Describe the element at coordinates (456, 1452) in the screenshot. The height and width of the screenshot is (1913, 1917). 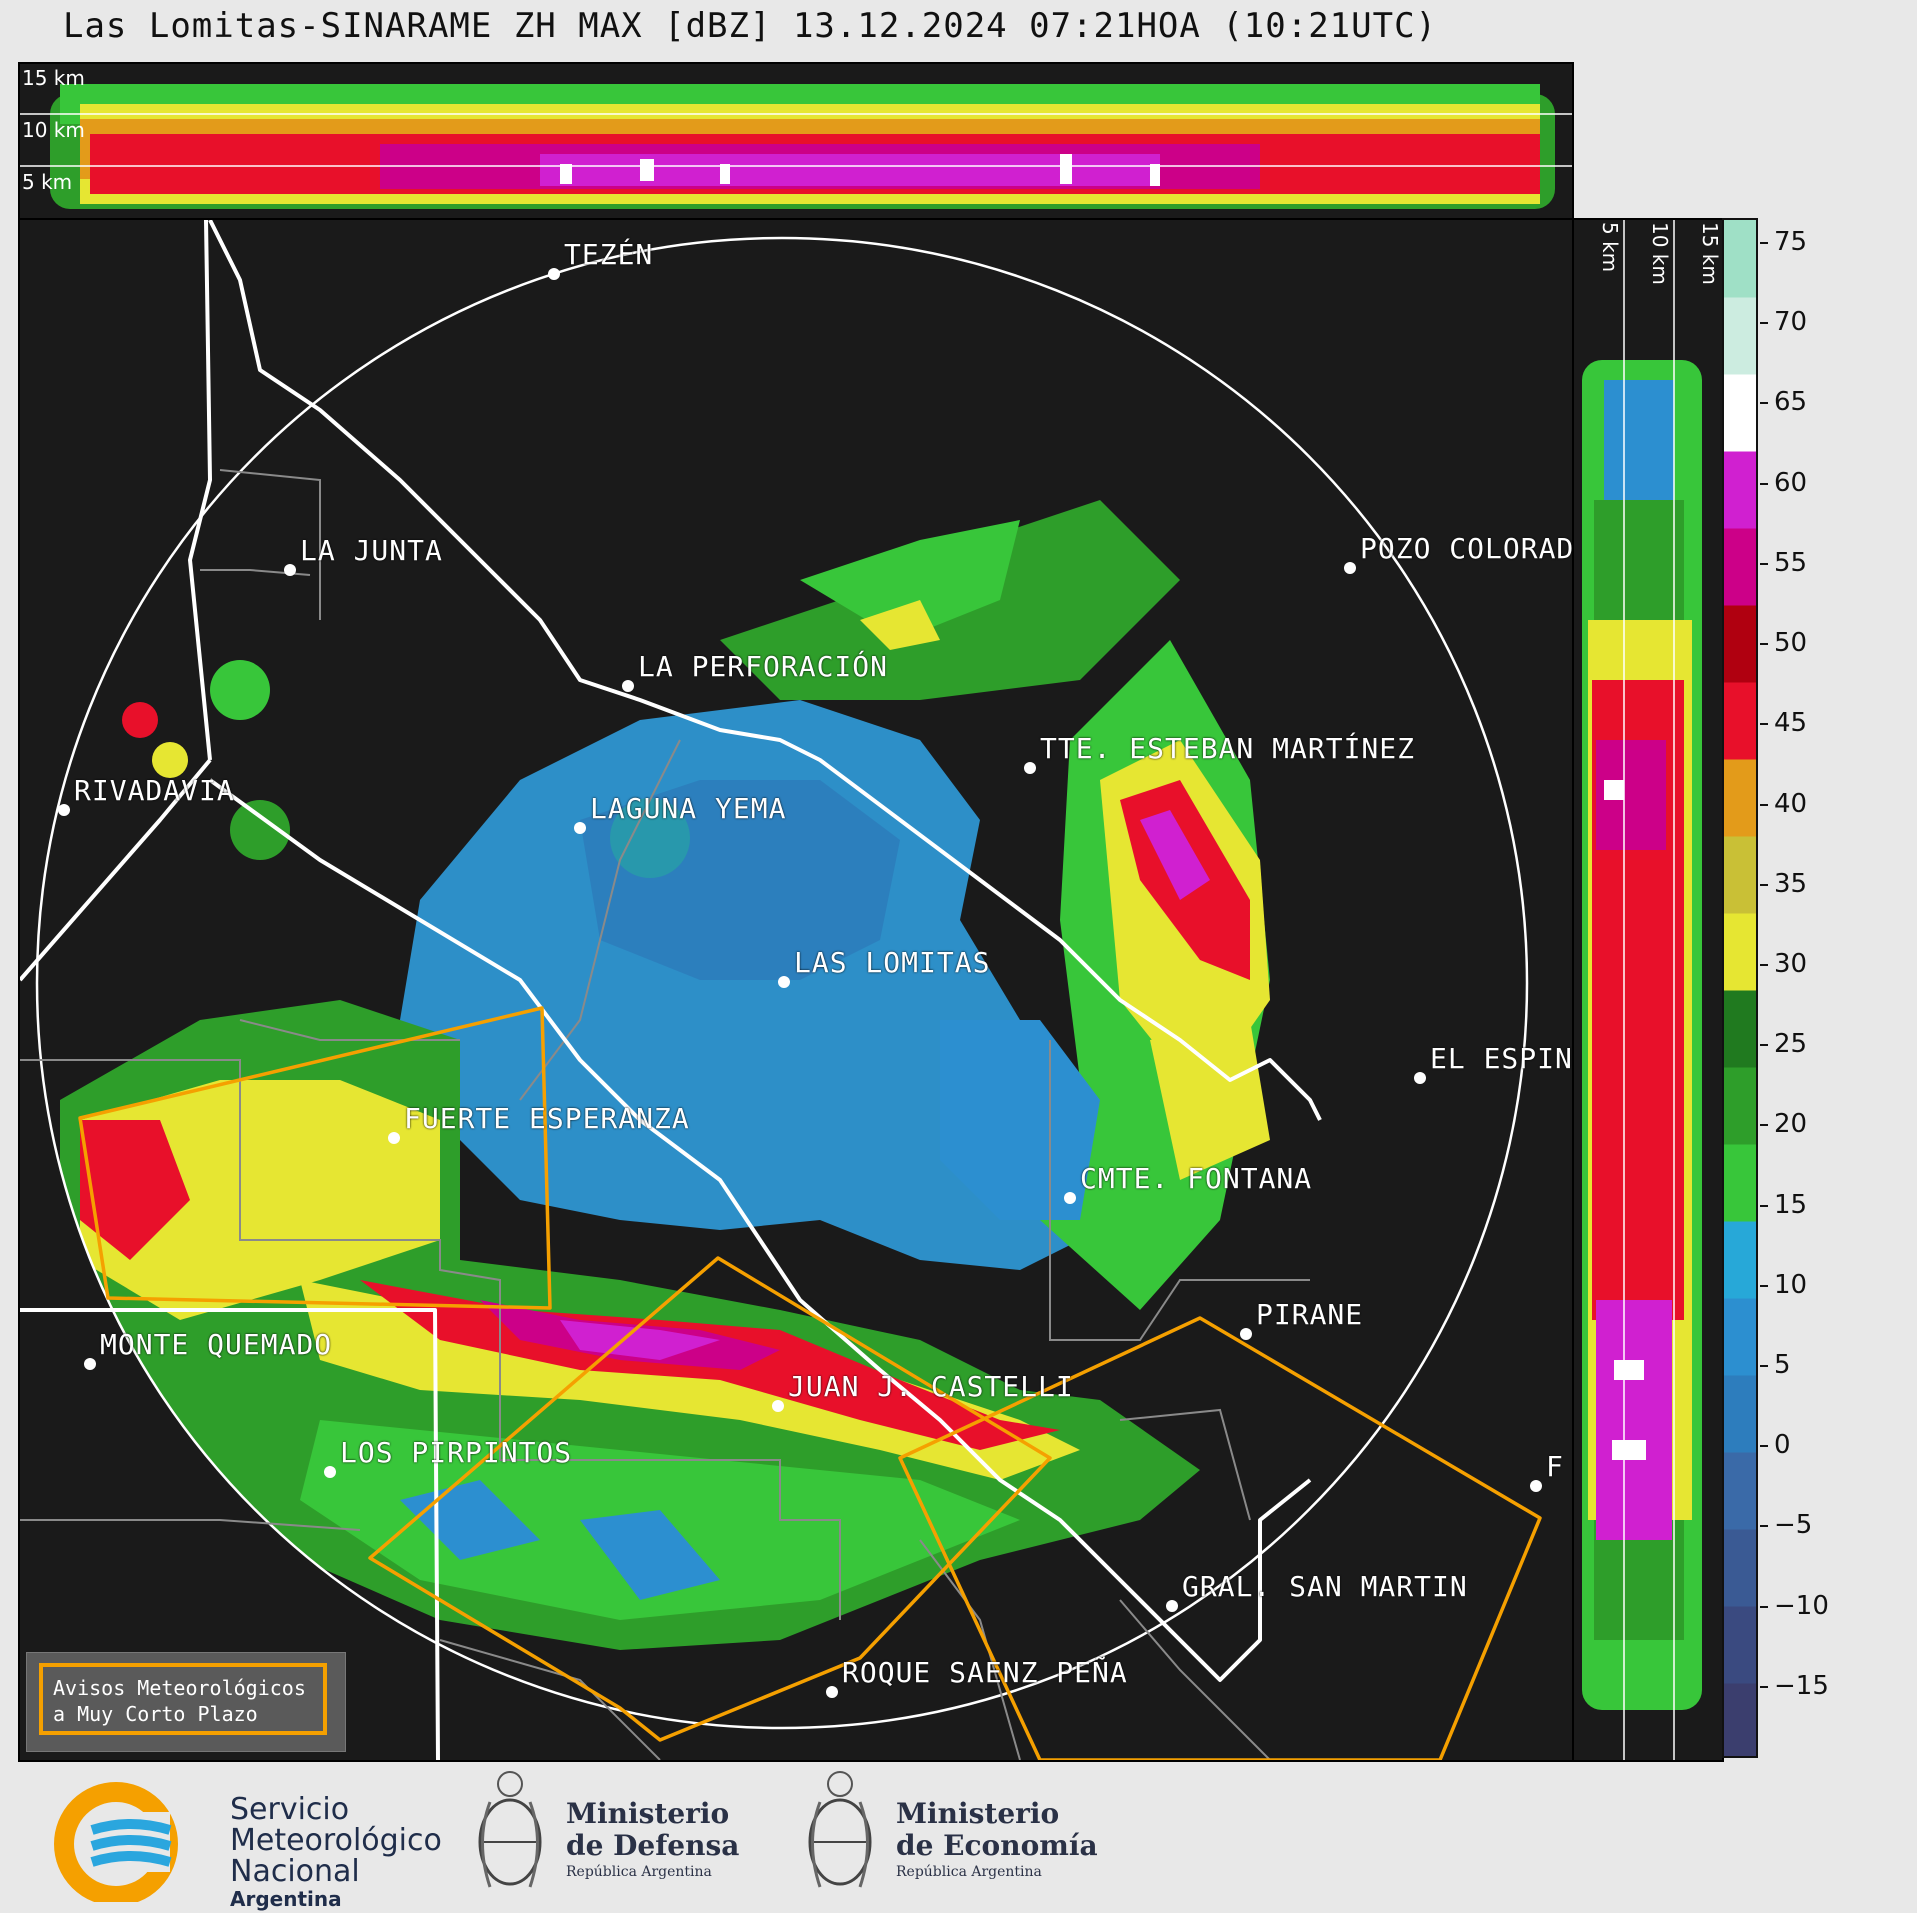
I see `city-label: LOS PIRPINTOS` at that location.